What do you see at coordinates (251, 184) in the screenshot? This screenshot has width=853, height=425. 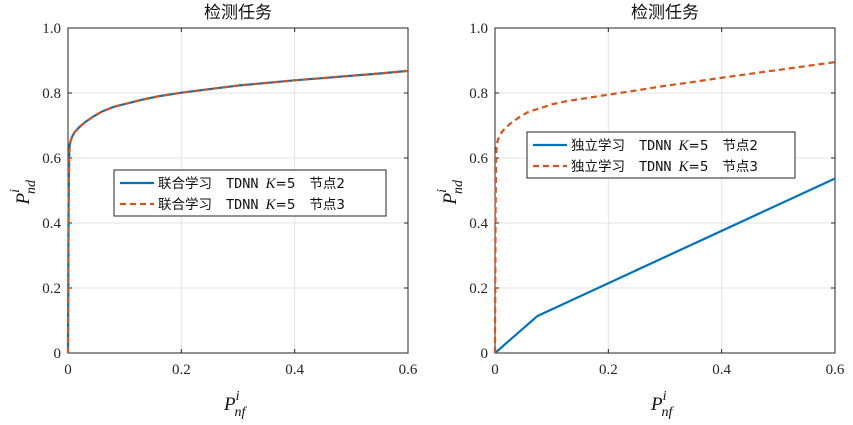 I see `legend-entry-label: 联合学习 TDNN K=5 节点2` at bounding box center [251, 184].